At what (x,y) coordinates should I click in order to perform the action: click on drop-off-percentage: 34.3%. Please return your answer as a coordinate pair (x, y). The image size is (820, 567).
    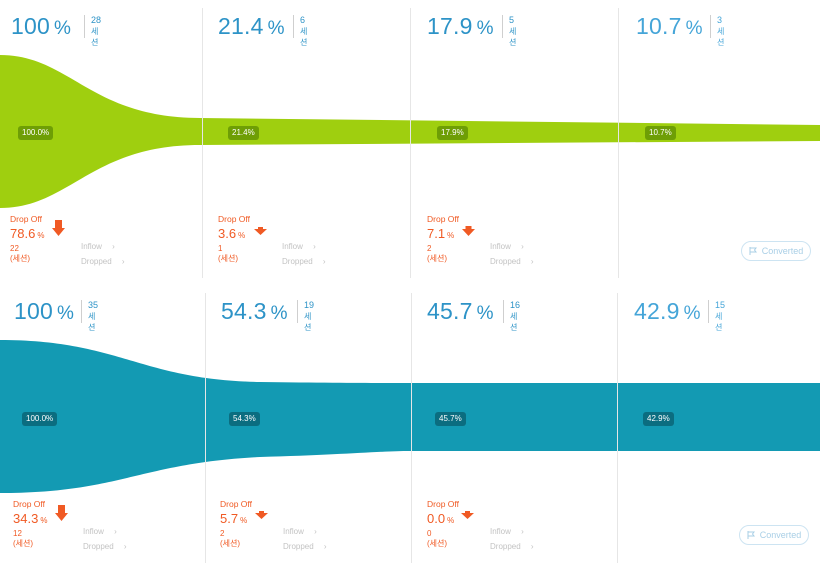
    Looking at the image, I should click on (30, 518).